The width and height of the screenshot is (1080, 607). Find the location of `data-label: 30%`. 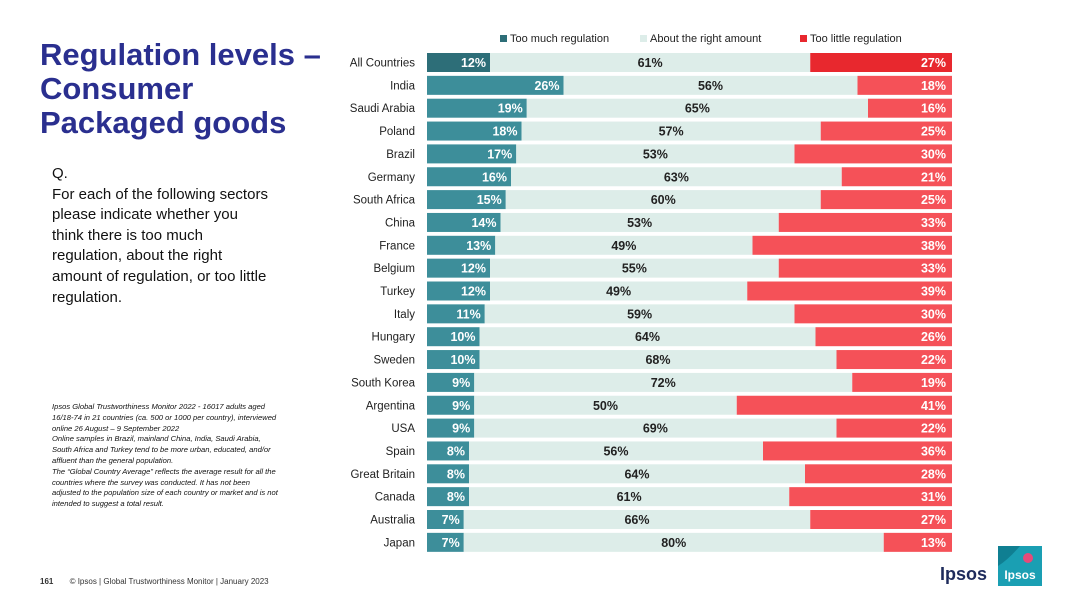

data-label: 30% is located at coordinates (933, 314).